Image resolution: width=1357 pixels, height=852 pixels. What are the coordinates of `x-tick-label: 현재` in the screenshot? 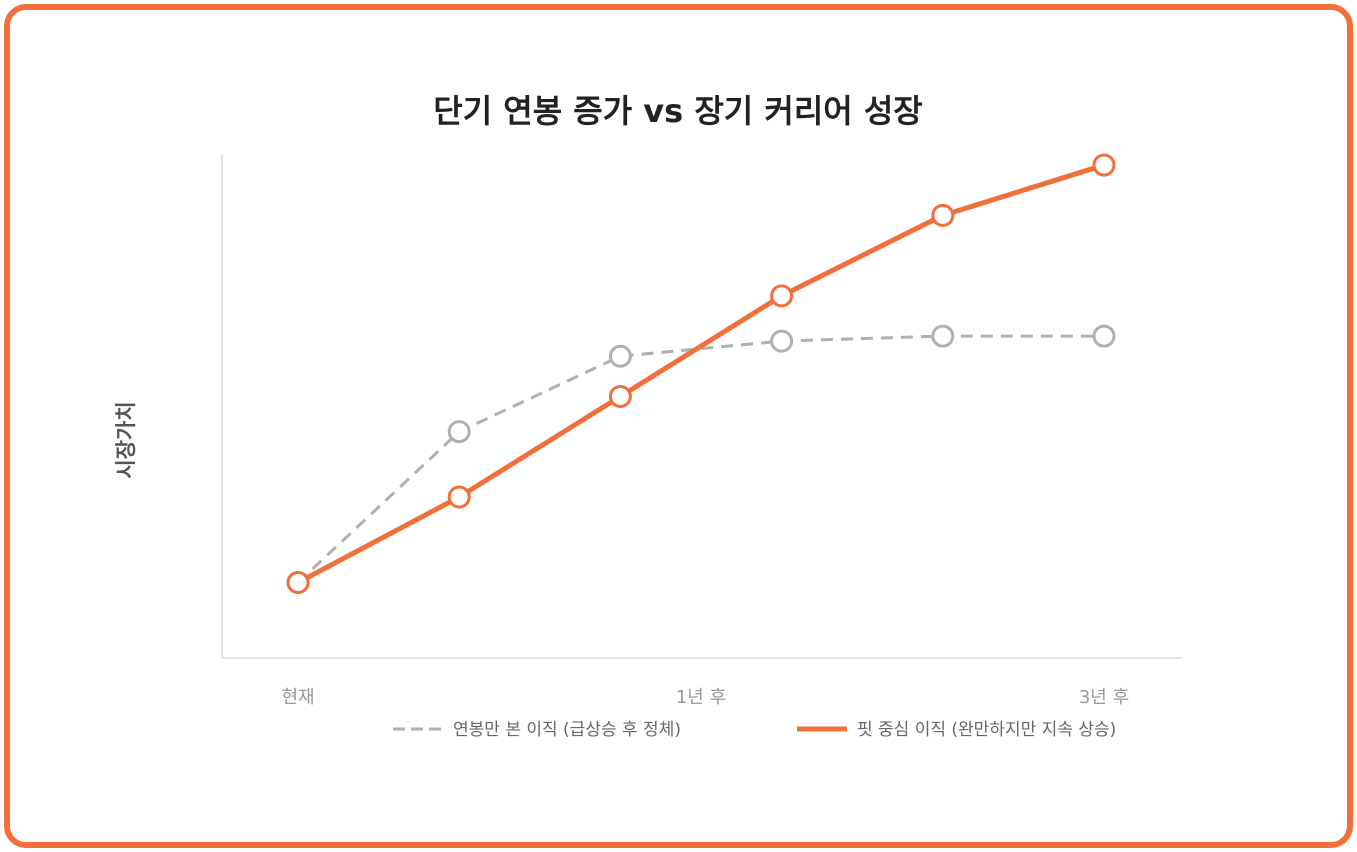 It's located at (297, 697).